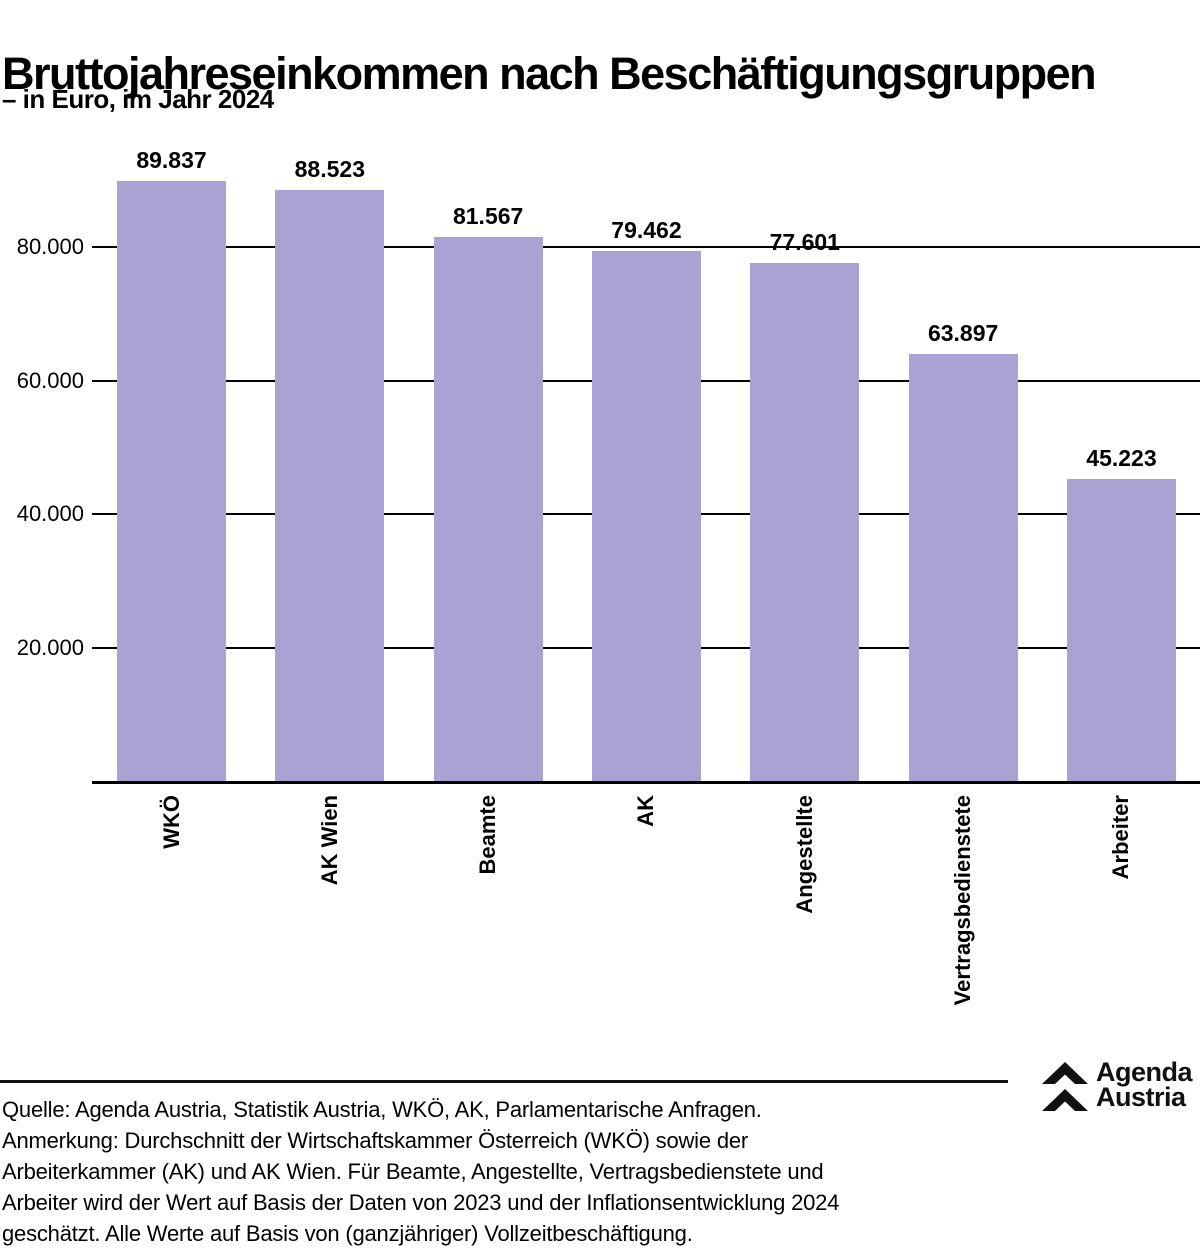  I want to click on x-axis-category-label: WKÖ, so click(172, 920).